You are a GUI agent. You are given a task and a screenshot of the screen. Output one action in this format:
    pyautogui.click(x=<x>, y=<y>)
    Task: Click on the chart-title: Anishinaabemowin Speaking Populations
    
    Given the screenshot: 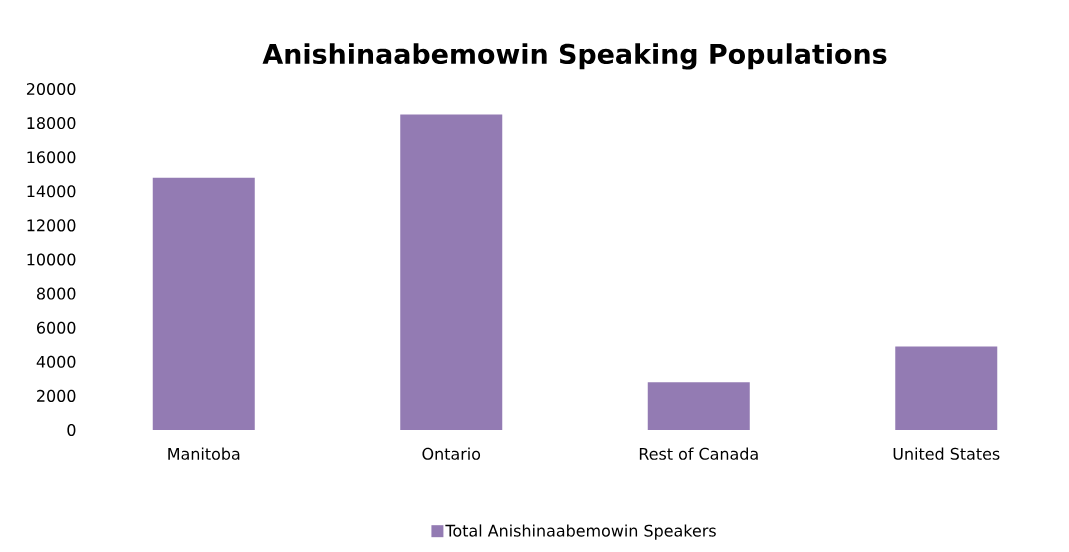 What is the action you would take?
    pyautogui.click(x=574, y=56)
    